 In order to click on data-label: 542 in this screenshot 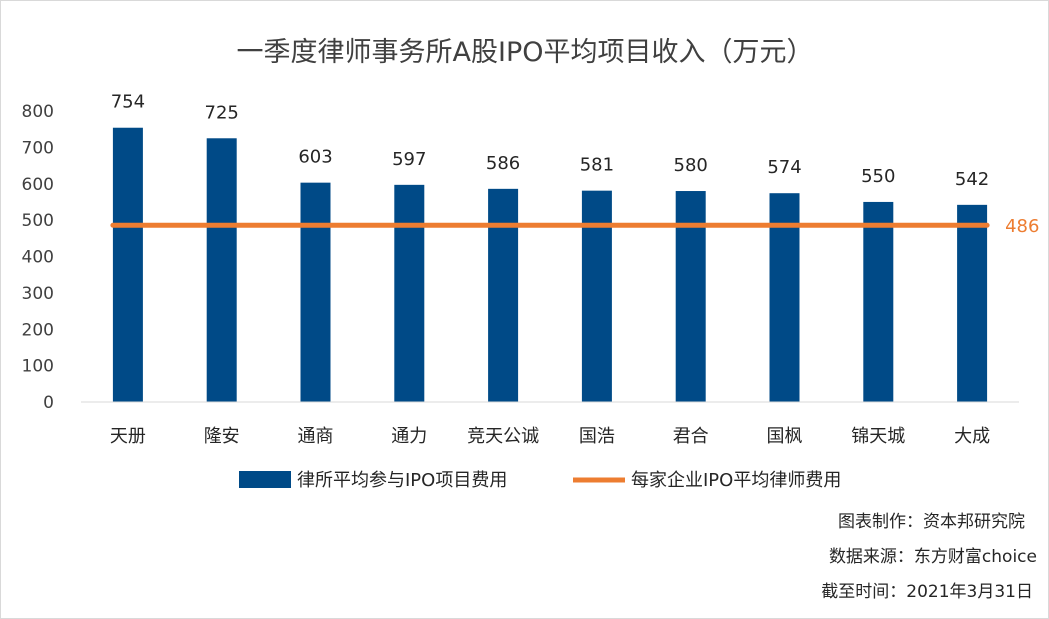, I will do `click(972, 179)`.